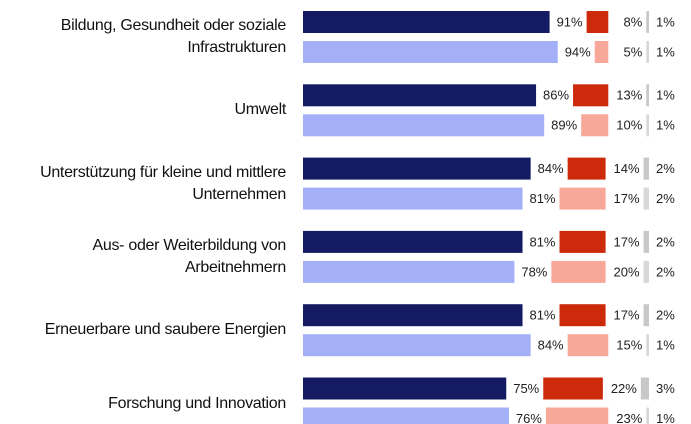  I want to click on value-label: 14%, so click(627, 168).